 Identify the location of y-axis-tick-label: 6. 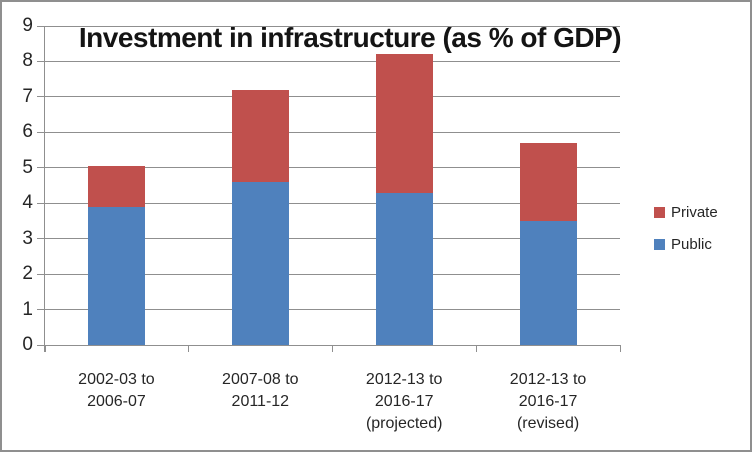
(27, 132).